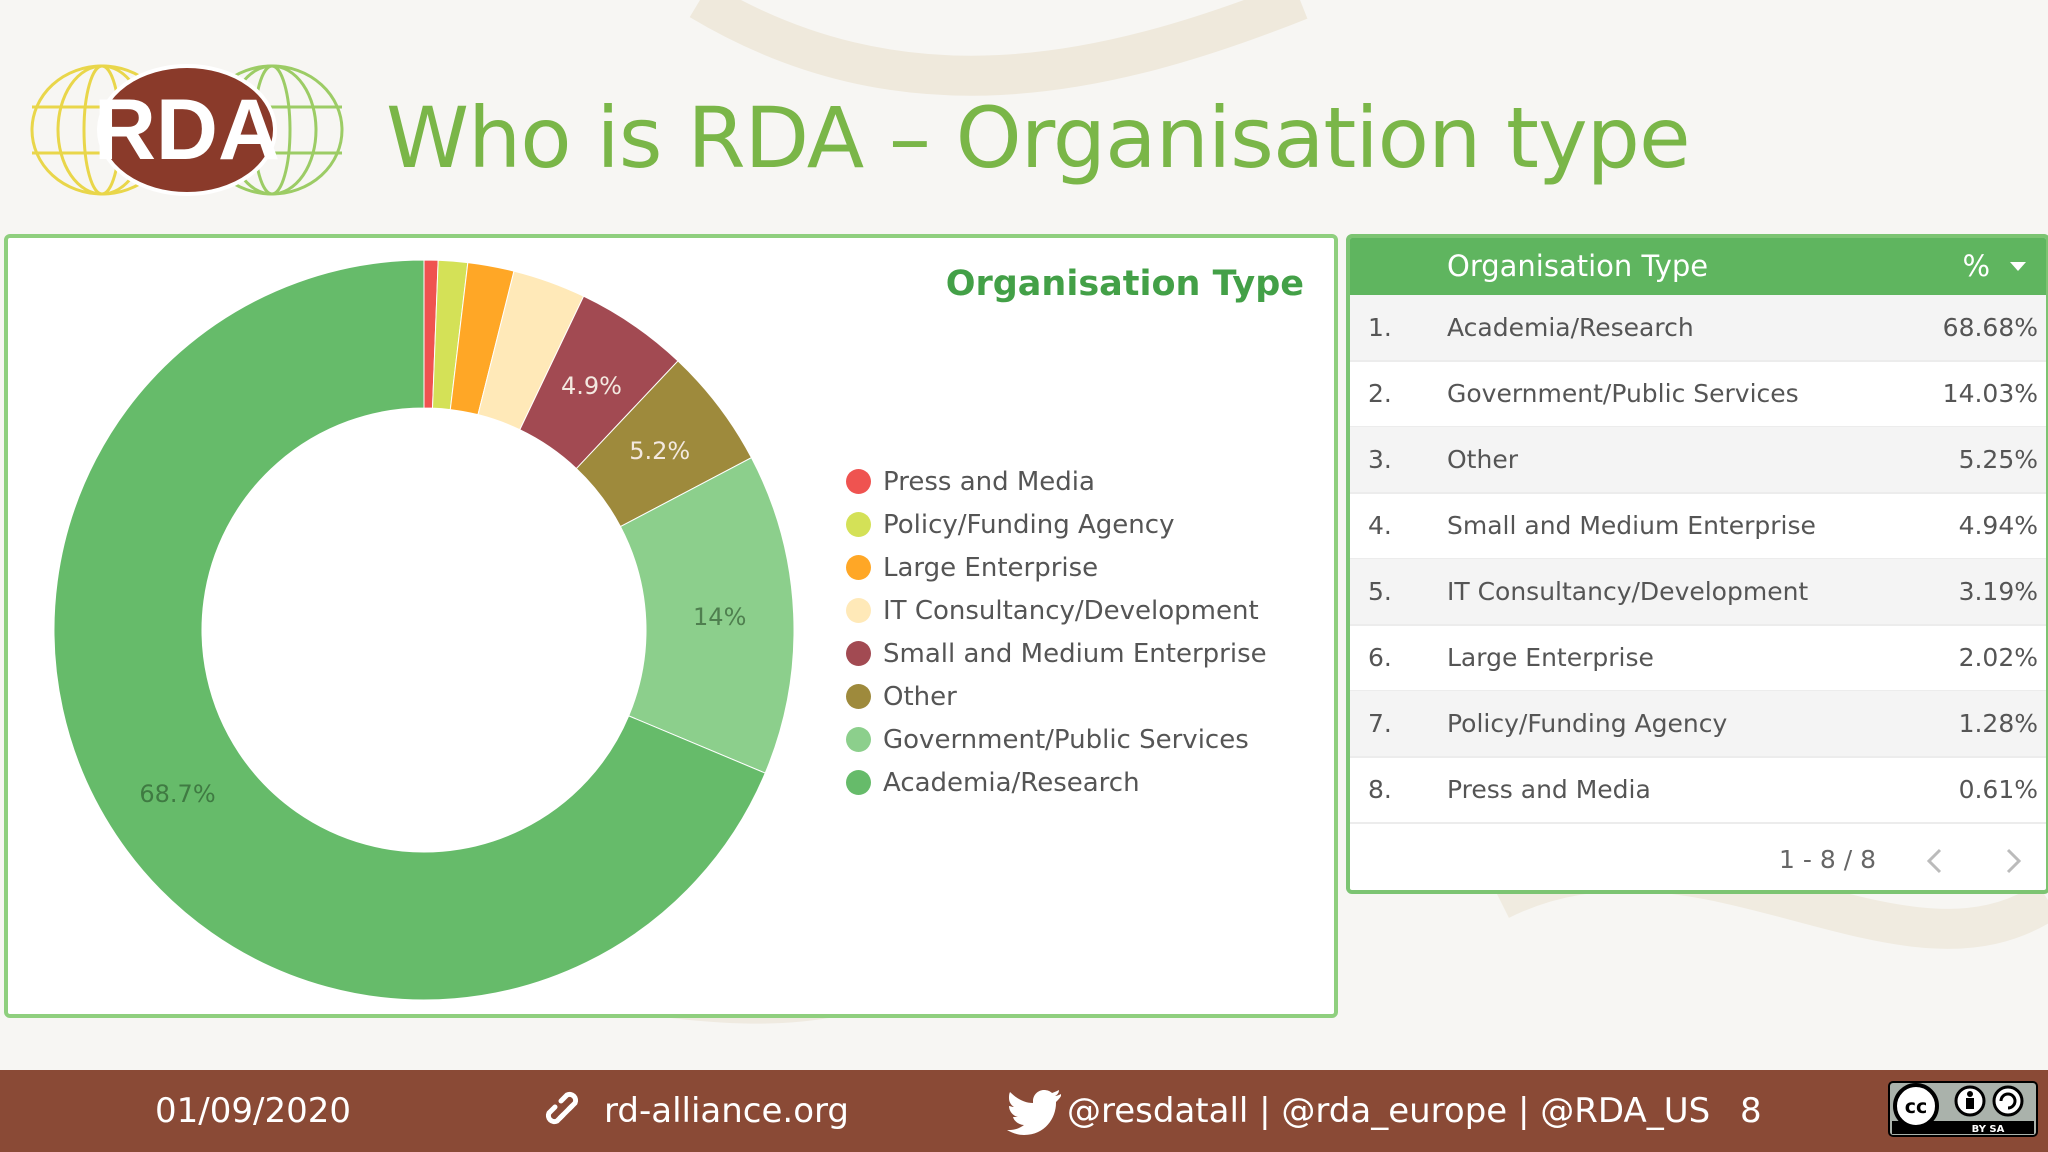  Describe the element at coordinates (1990, 393) in the screenshot. I see `row-percent: 14.03%` at that location.